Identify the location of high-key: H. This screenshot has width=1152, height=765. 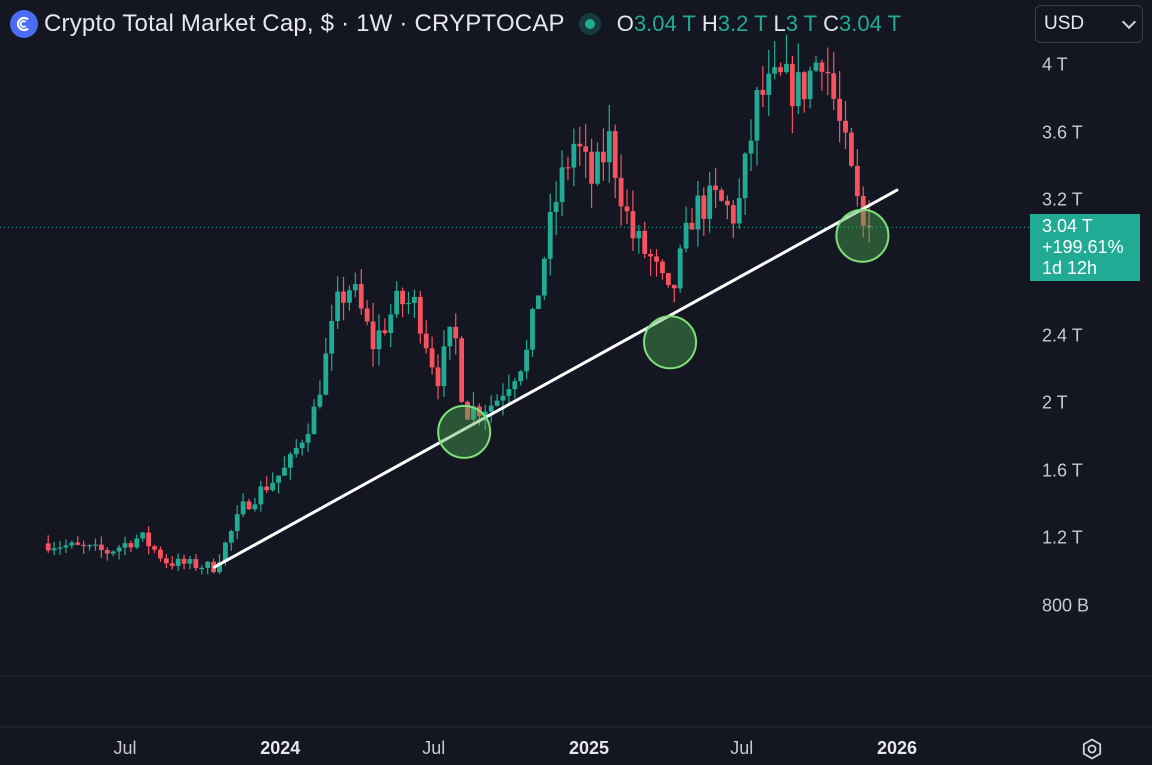
(709, 23).